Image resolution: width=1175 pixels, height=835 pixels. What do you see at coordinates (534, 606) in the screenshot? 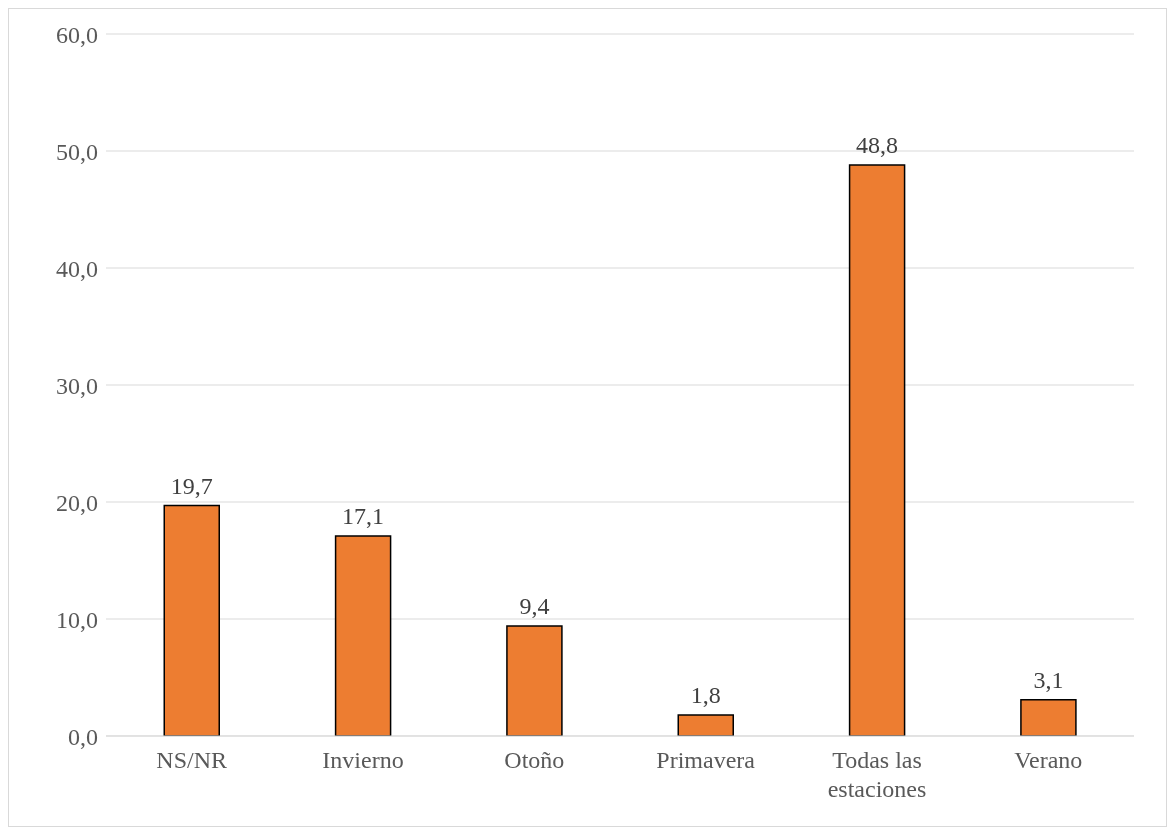
I see `data-label: 9,4` at bounding box center [534, 606].